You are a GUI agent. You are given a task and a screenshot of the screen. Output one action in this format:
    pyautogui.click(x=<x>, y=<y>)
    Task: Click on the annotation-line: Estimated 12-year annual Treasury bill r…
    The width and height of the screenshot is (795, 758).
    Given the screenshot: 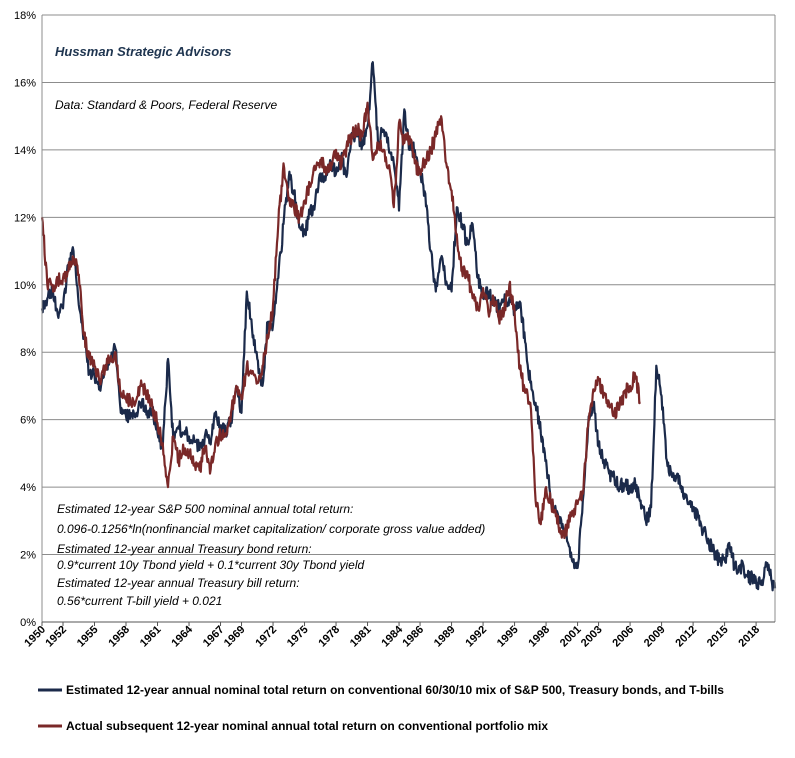 What is the action you would take?
    pyautogui.click(x=178, y=583)
    